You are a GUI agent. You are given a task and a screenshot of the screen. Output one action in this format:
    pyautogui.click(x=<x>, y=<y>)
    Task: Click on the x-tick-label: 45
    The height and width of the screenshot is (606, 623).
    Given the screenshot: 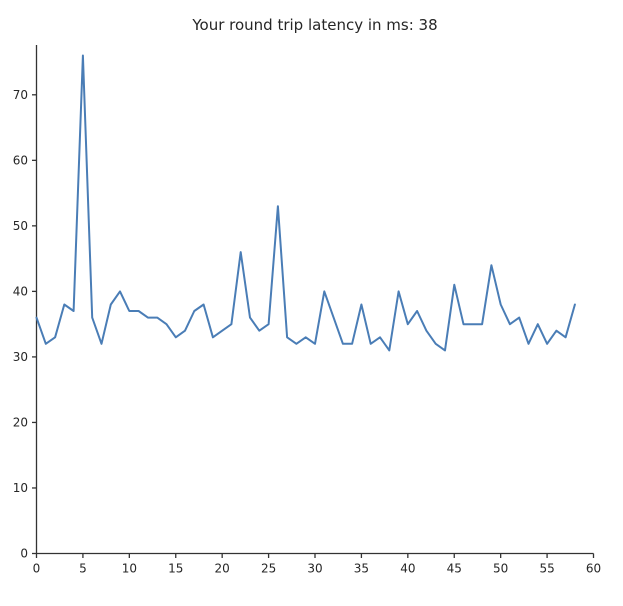 What is the action you would take?
    pyautogui.click(x=454, y=569)
    